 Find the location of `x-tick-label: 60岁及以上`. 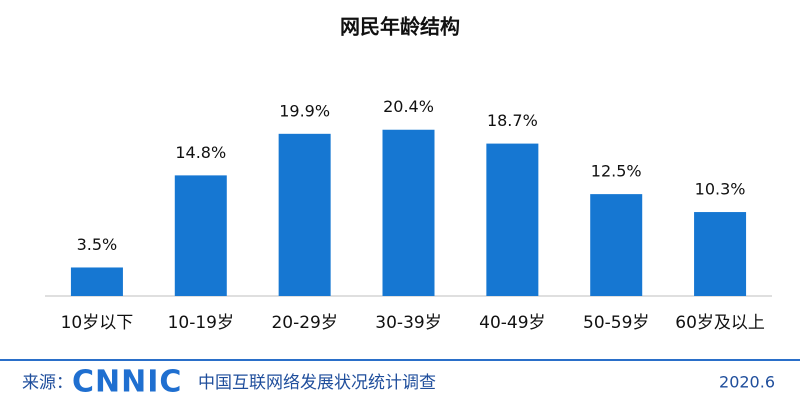

x-tick-label: 60岁及以上 is located at coordinates (720, 323).